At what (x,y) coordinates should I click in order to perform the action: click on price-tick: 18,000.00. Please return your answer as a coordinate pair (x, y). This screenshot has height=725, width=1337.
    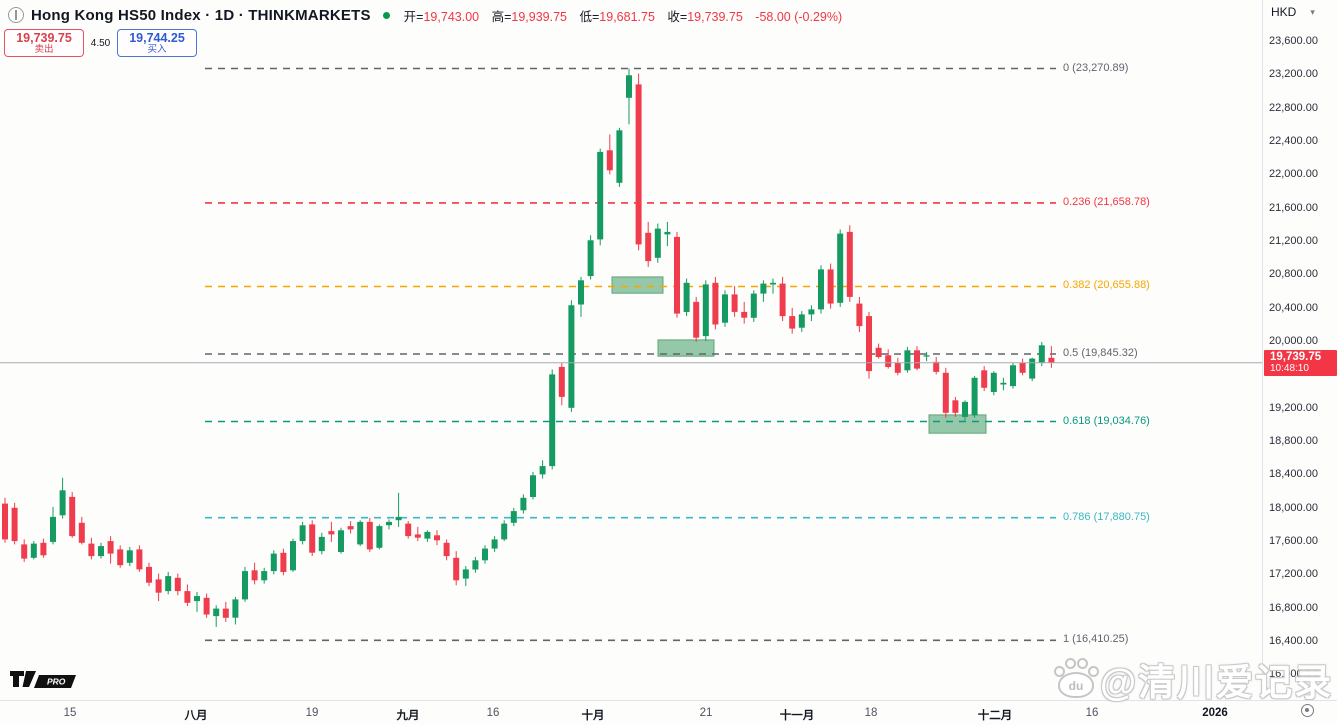
    Looking at the image, I should click on (1293, 507).